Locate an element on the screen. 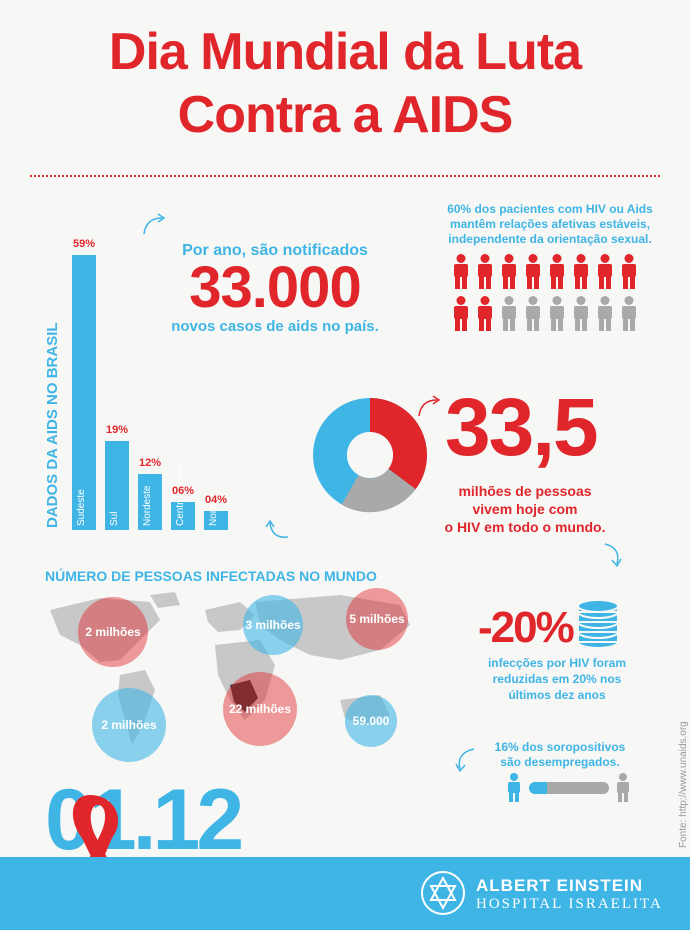 Image resolution: width=690 pixels, height=930 pixels. reduction-line-2: reduzidas em 20% nos is located at coordinates (557, 679).